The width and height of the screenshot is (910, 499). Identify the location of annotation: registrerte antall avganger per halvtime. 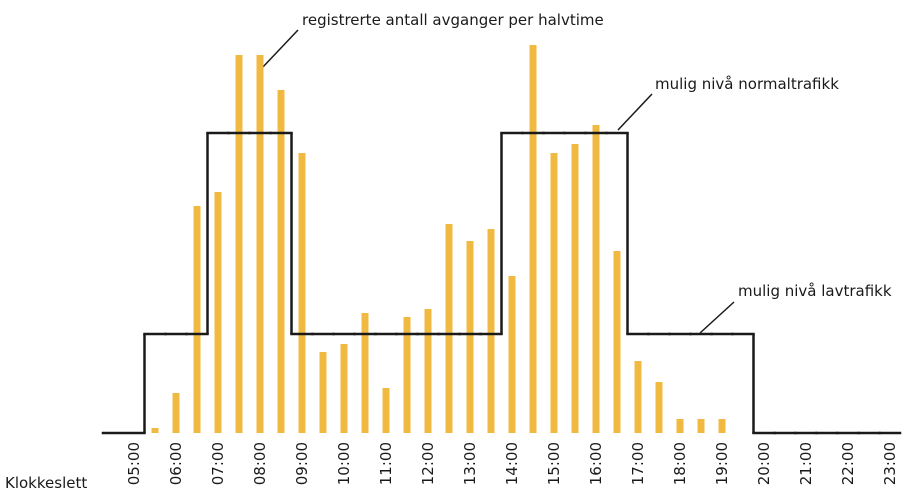
(453, 20).